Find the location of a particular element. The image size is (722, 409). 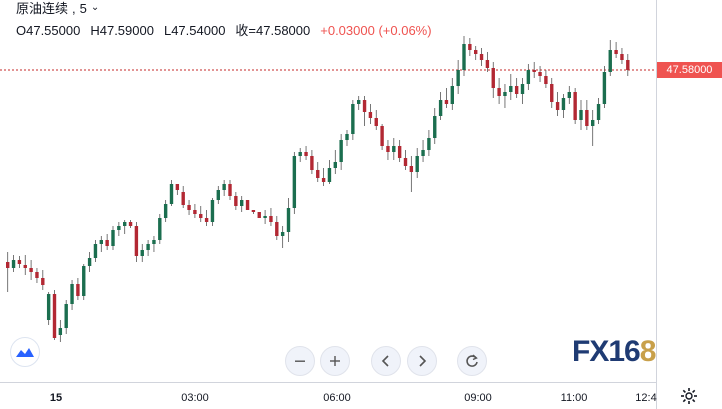

time-label: 11:00 is located at coordinates (574, 398).